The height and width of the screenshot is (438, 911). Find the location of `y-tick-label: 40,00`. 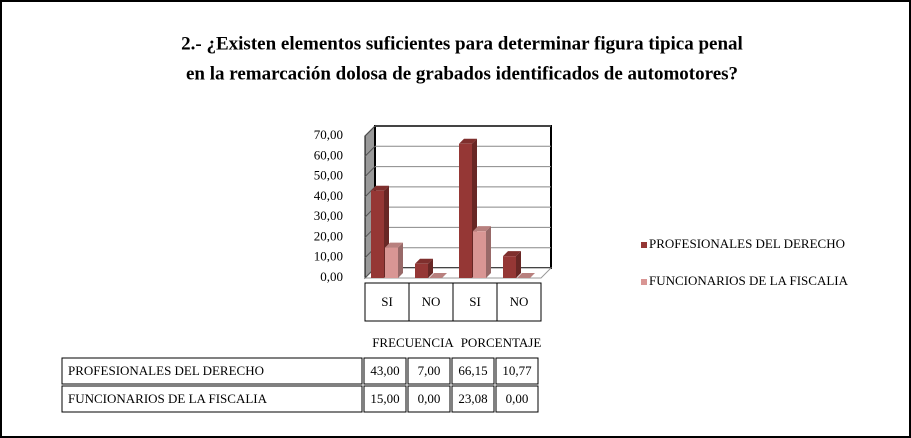

y-tick-label: 40,00 is located at coordinates (328, 195).